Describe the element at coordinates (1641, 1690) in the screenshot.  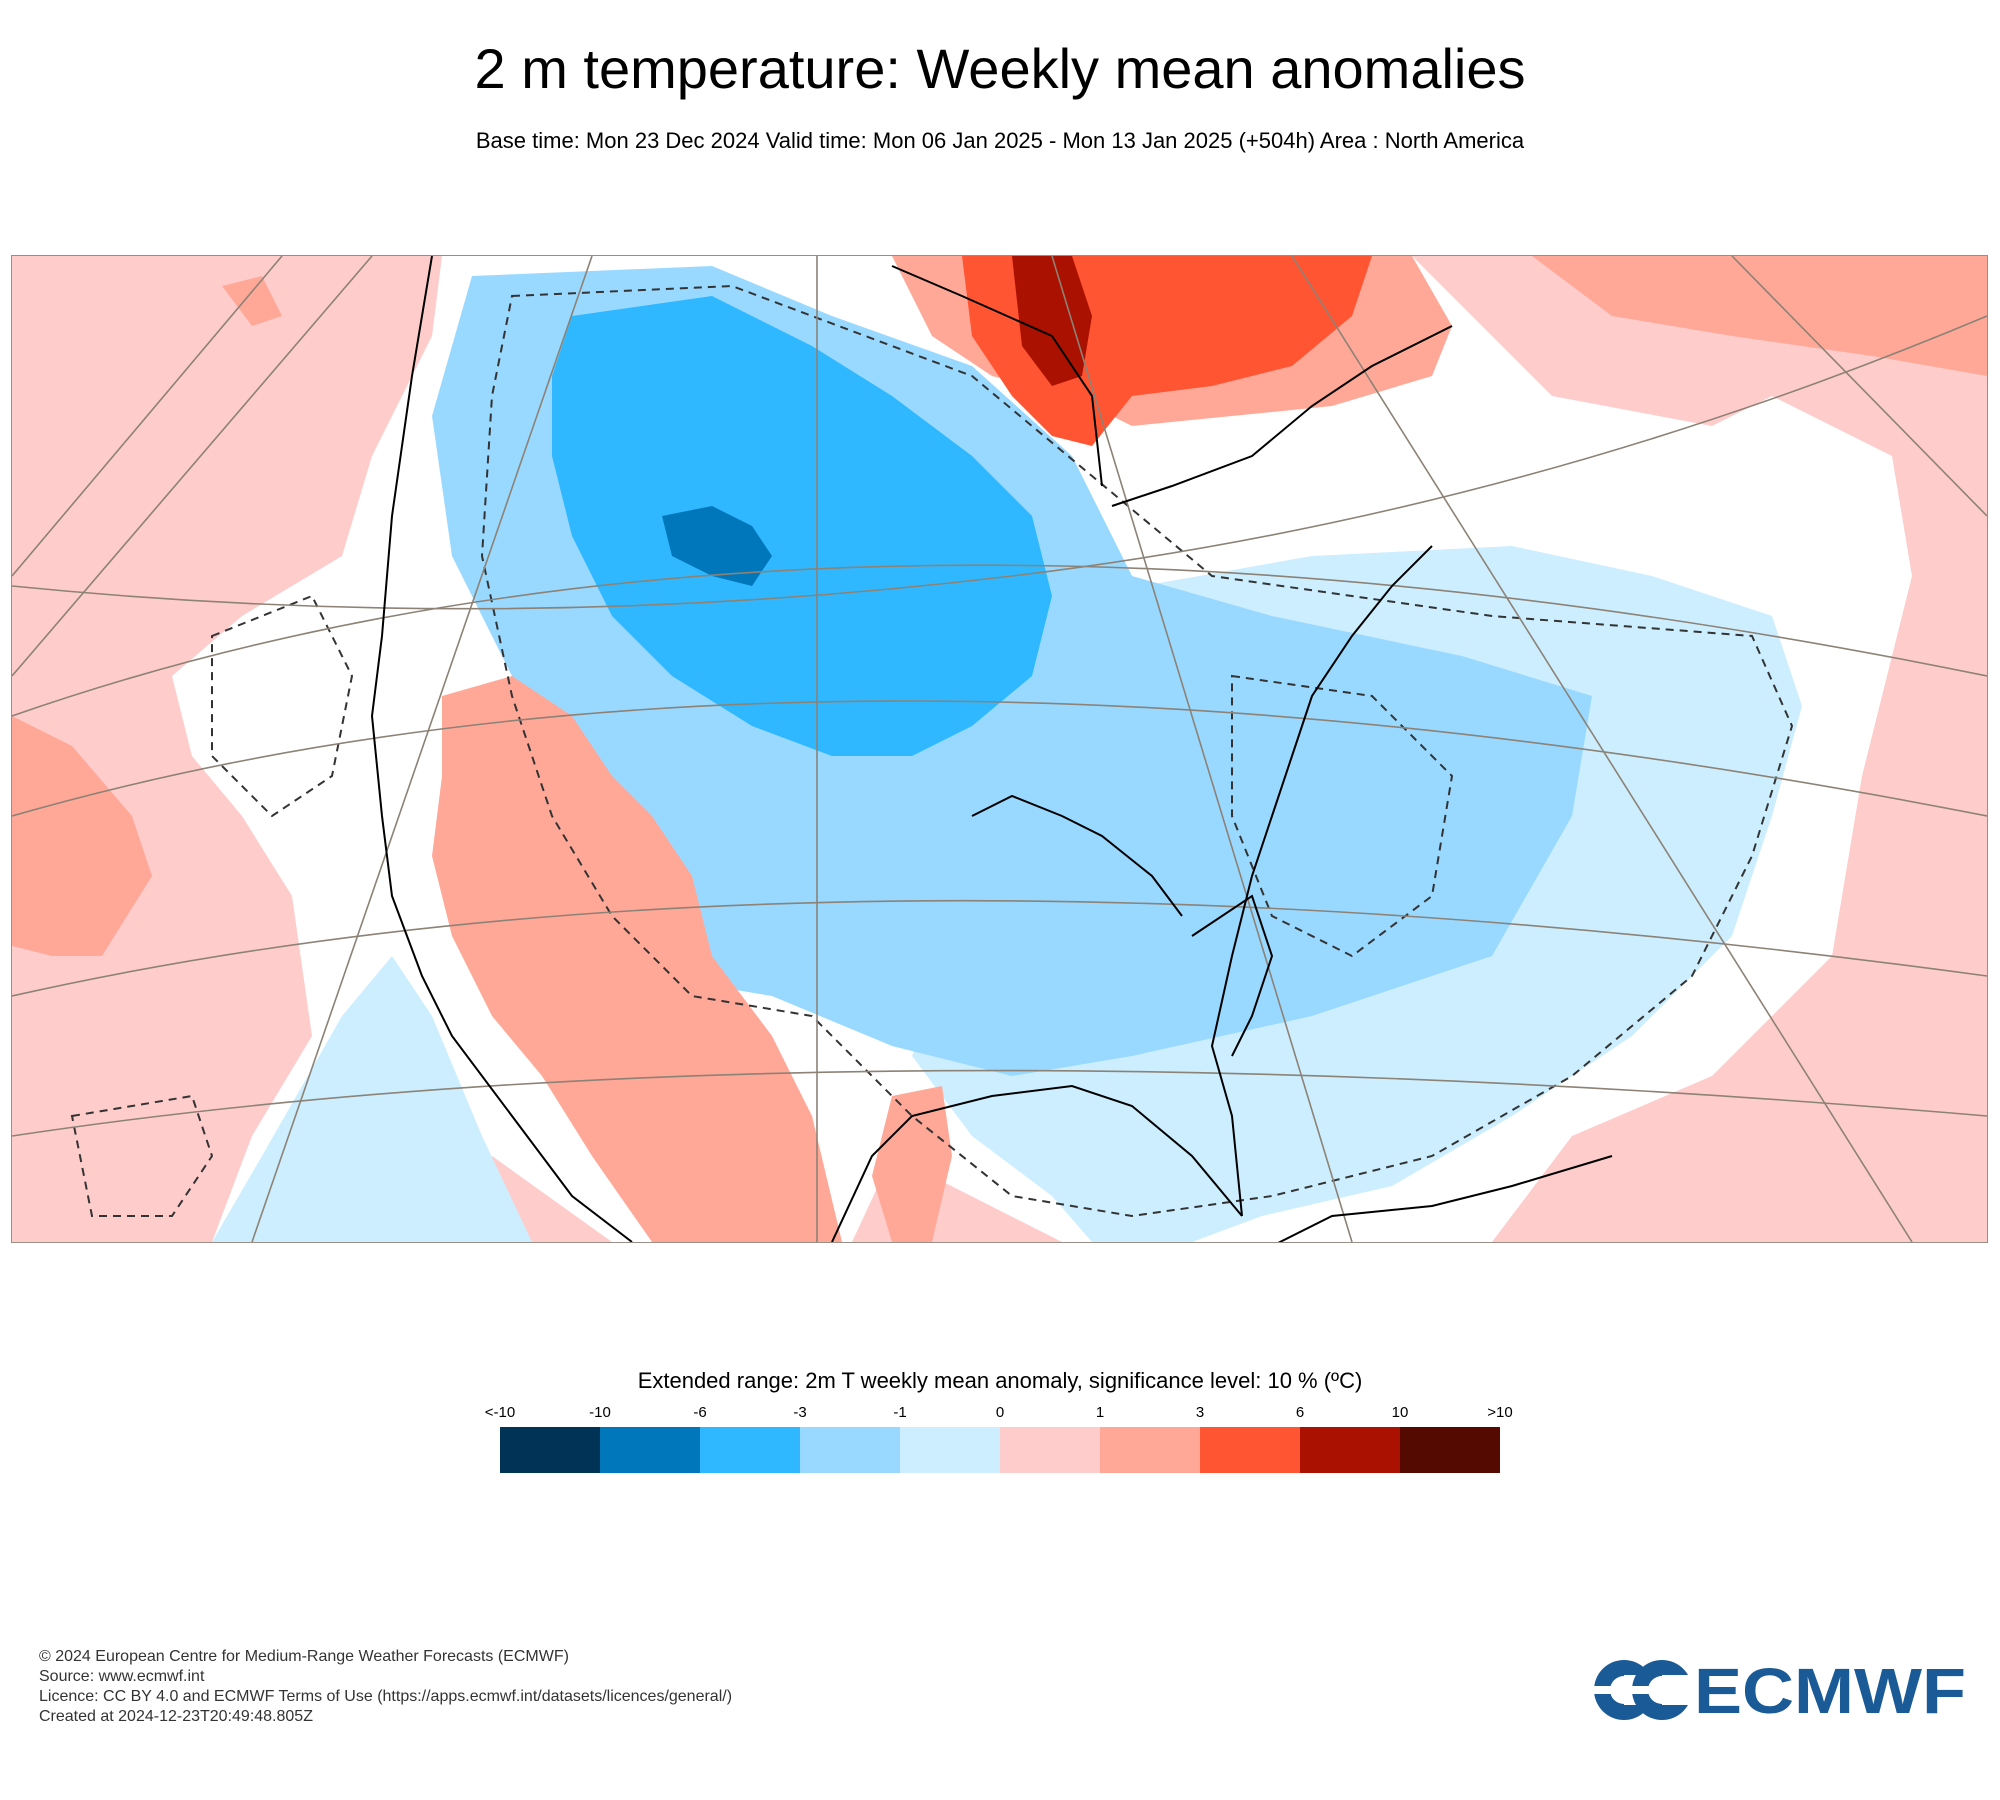
I see `ecmwf-logo-mark` at that location.